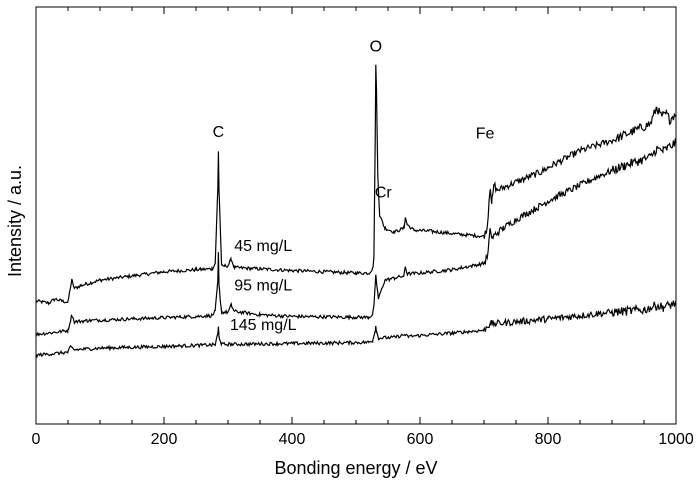  I want to click on peak-label: Fe, so click(485, 134).